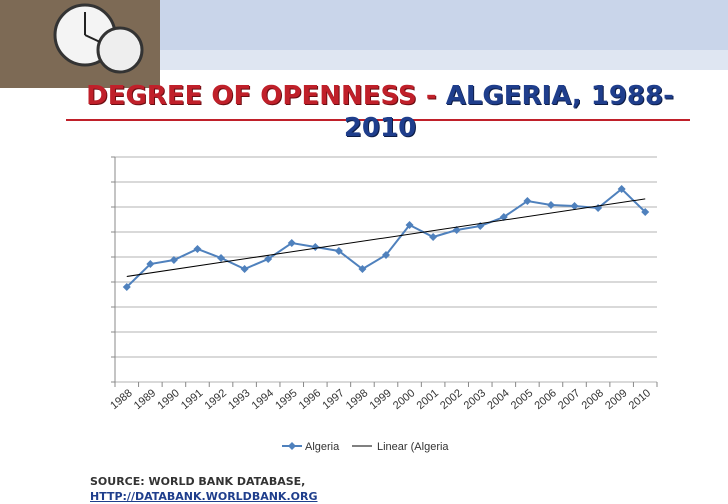 The height and width of the screenshot is (504, 728). Describe the element at coordinates (439, 25) in the screenshot. I see `header-band-dark` at that location.